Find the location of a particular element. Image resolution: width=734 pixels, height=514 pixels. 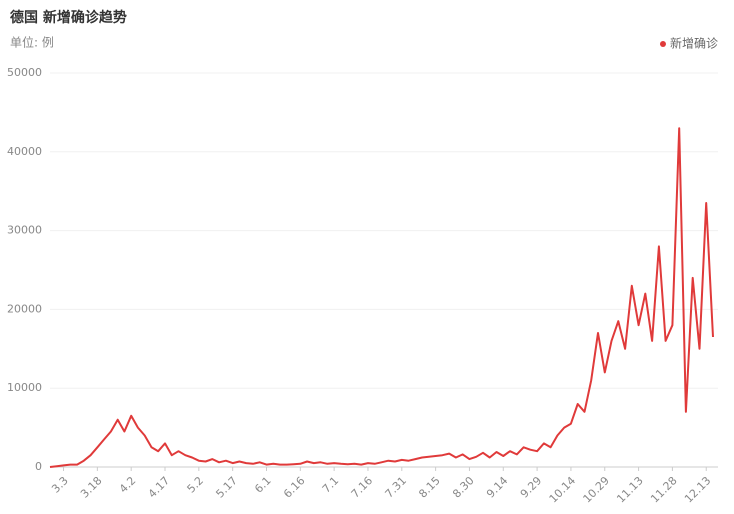

x-tick-label: 3.18 is located at coordinates (91, 487).